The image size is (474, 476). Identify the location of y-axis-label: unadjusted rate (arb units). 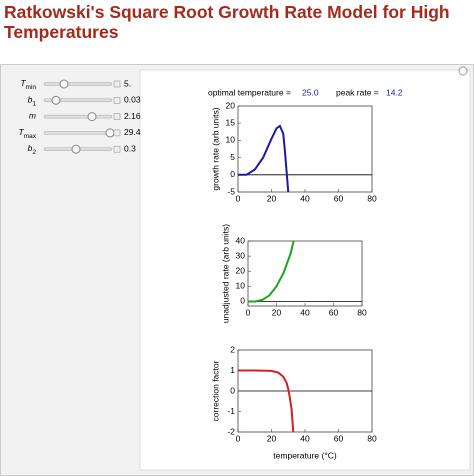
(225, 273).